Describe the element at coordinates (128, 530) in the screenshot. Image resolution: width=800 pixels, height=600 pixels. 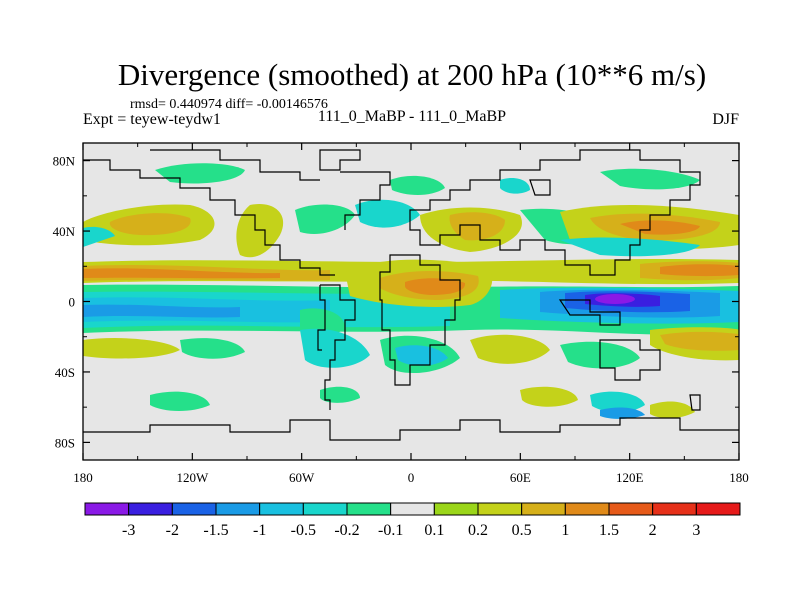
I see `colorbar-label: -3` at that location.